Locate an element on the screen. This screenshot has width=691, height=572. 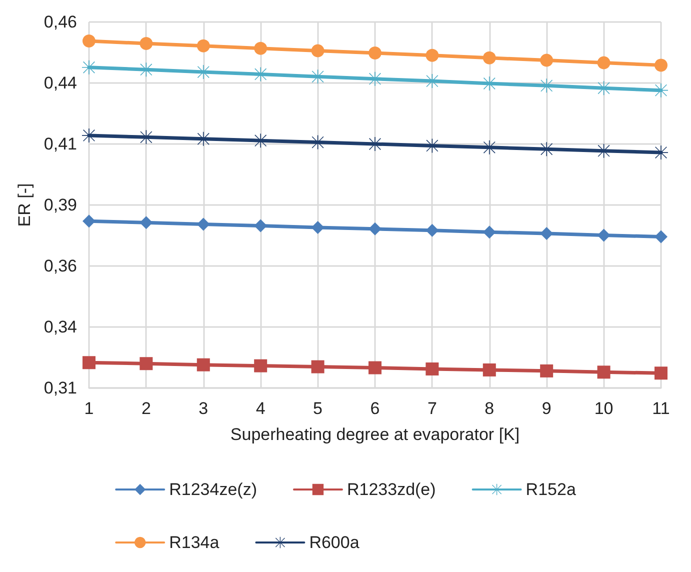
x-tick-label: 6 is located at coordinates (375, 408).